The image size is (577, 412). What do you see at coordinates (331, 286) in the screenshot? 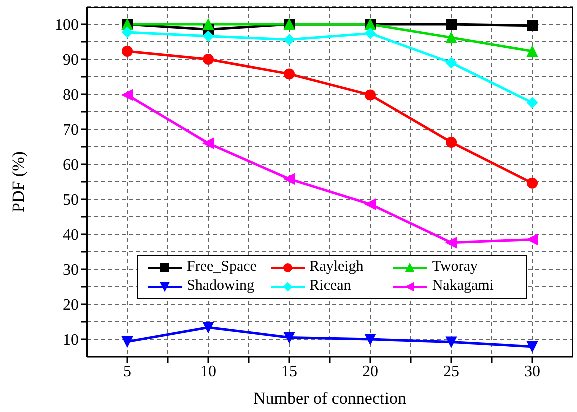
I see `legend-label: Ricean` at bounding box center [331, 286].